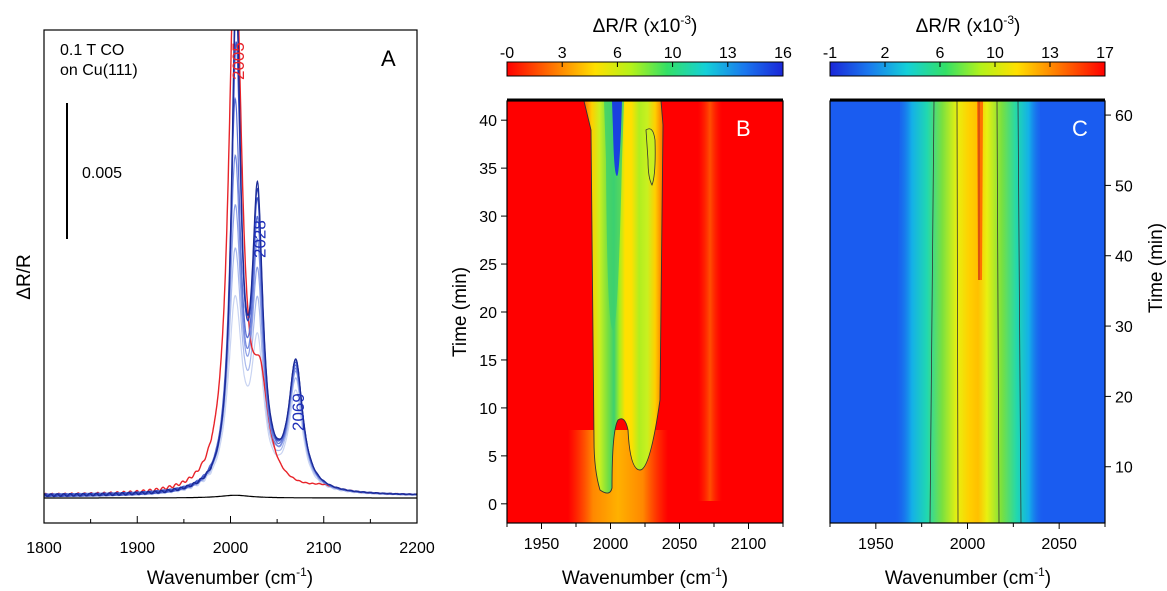 Image resolution: width=1167 pixels, height=591 pixels. Describe the element at coordinates (830, 53) in the screenshot. I see `panel-c-colorbar-tick-label: -1` at that location.